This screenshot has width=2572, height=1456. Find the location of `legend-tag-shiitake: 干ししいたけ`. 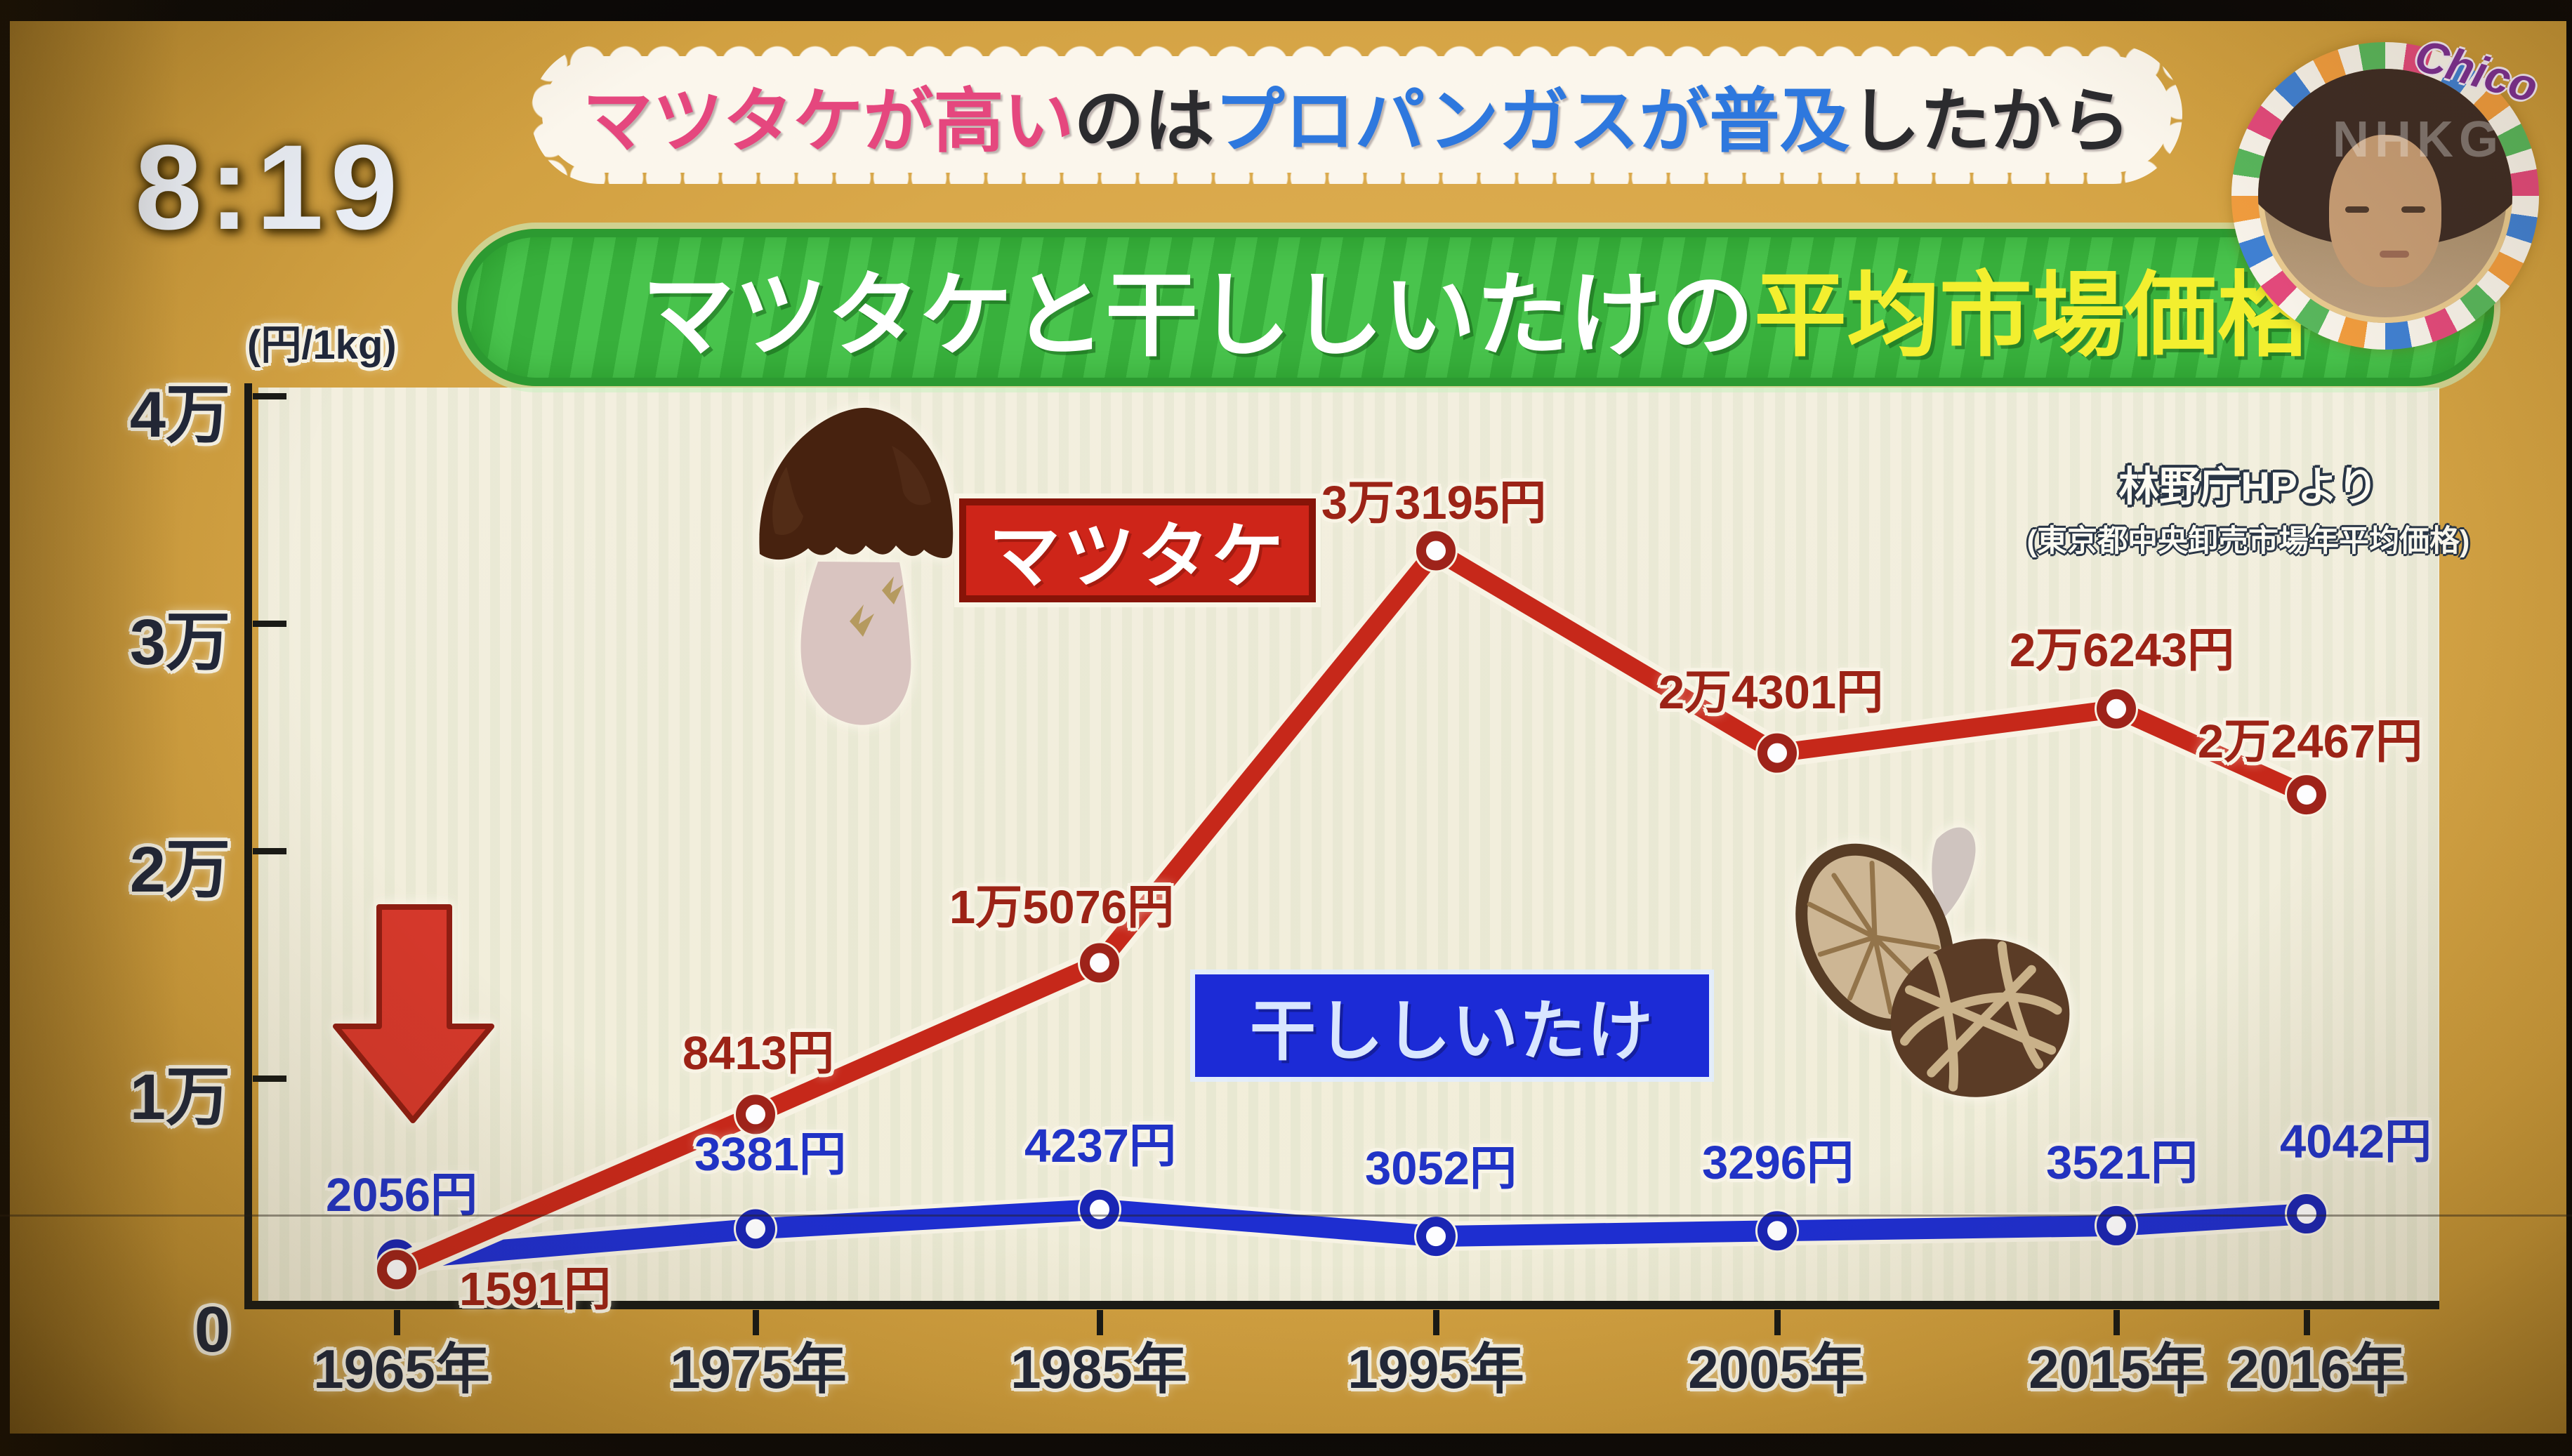

legend-tag-shiitake: 干ししいたけ is located at coordinates (1452, 1025).